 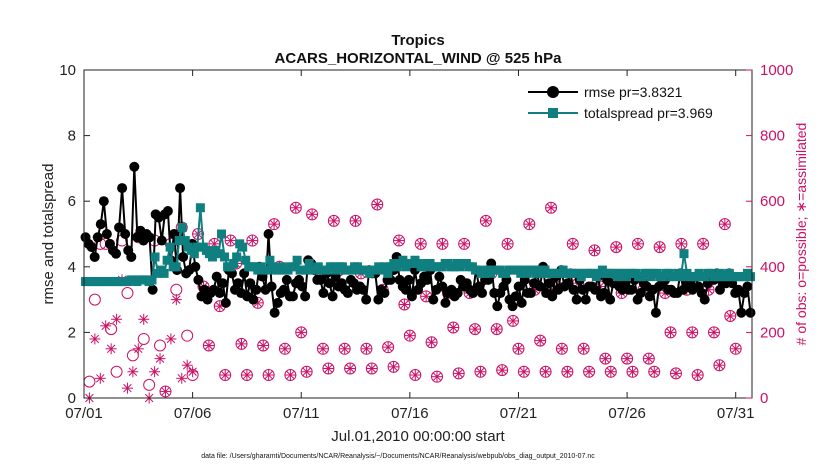 What do you see at coordinates (772, 201) in the screenshot?
I see `y-right-tick-label: 600` at bounding box center [772, 201].